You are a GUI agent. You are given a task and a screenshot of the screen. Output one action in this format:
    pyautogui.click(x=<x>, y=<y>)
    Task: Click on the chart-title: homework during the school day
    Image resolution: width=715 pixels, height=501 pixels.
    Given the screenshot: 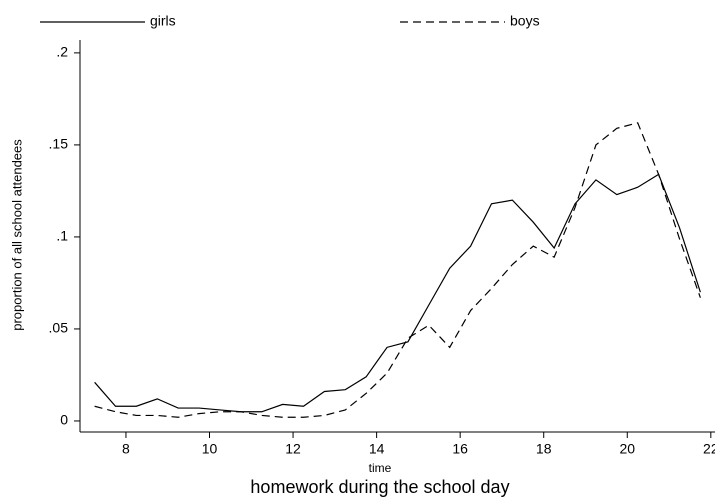 What is the action you would take?
    pyautogui.click(x=379, y=487)
    